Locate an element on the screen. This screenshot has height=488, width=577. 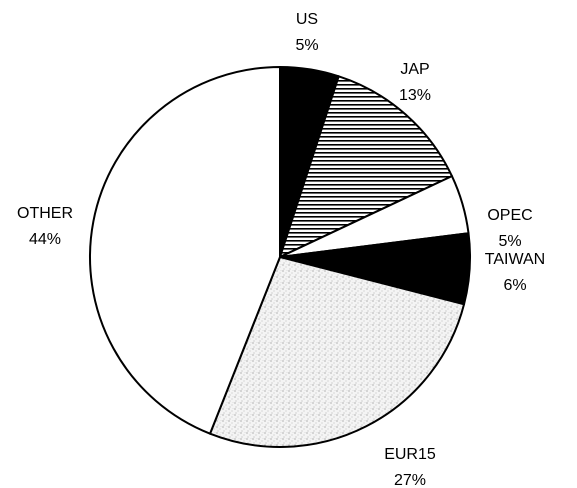
slice-label: OPEC is located at coordinates (509, 215).